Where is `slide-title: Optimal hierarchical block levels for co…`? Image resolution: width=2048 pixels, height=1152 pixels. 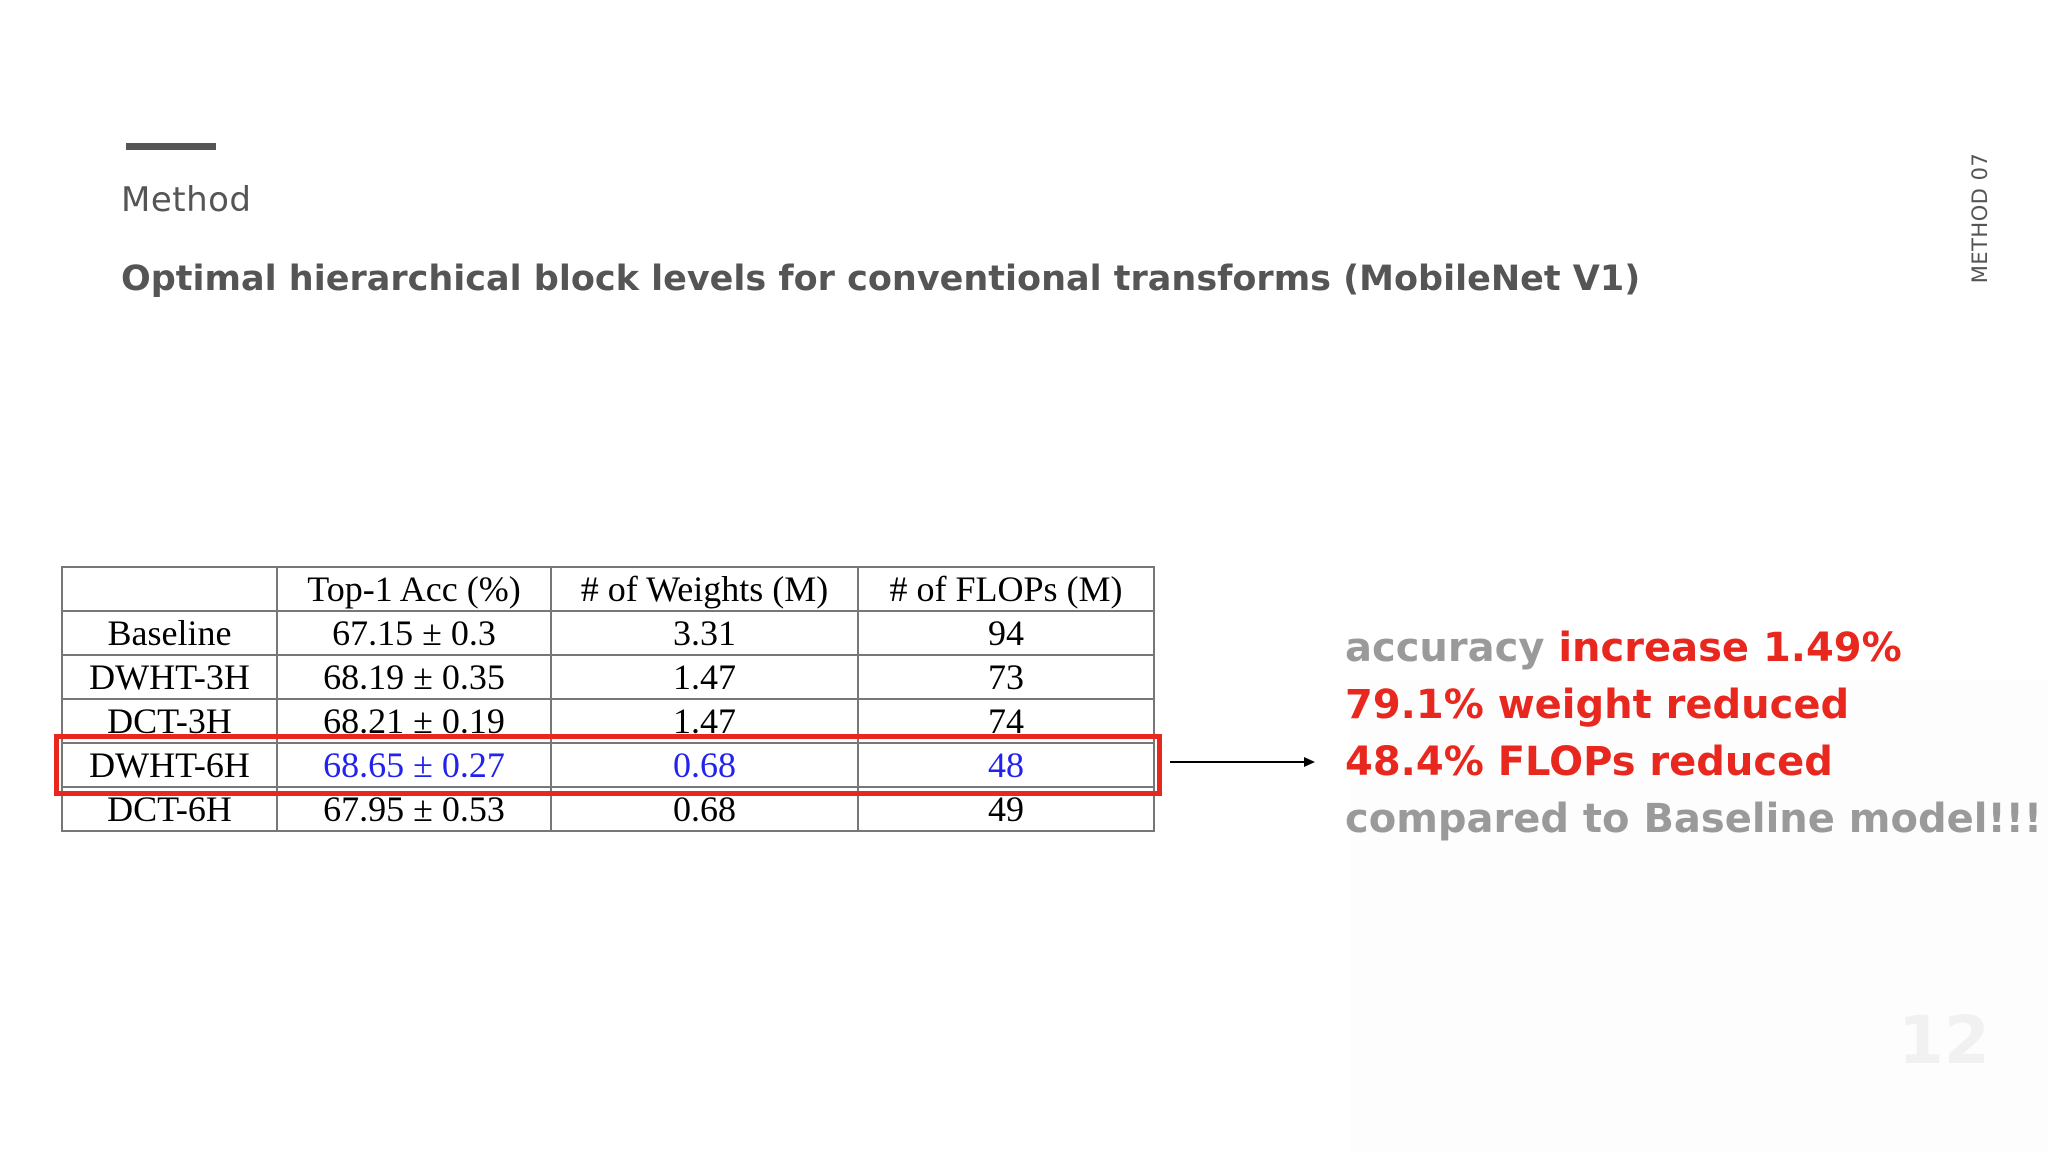
slide-title: Optimal hierarchical block levels for co… is located at coordinates (881, 279).